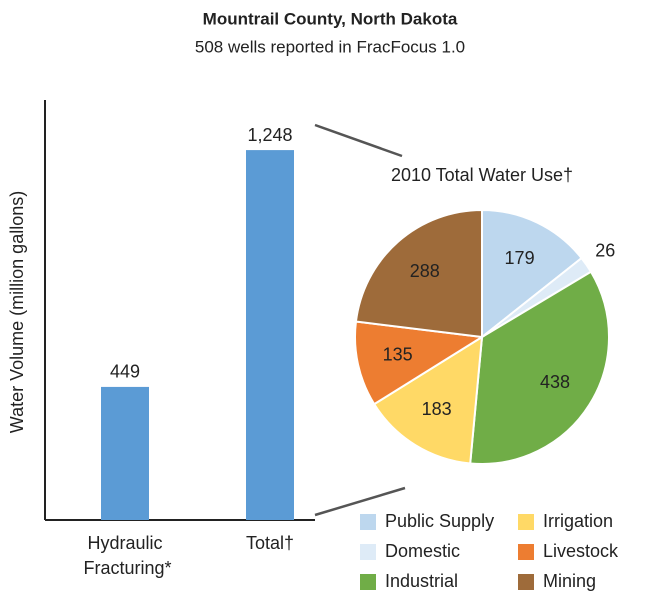 Image resolution: width=661 pixels, height=594 pixels. What do you see at coordinates (437, 409) in the screenshot?
I see `data-label: 183` at bounding box center [437, 409].